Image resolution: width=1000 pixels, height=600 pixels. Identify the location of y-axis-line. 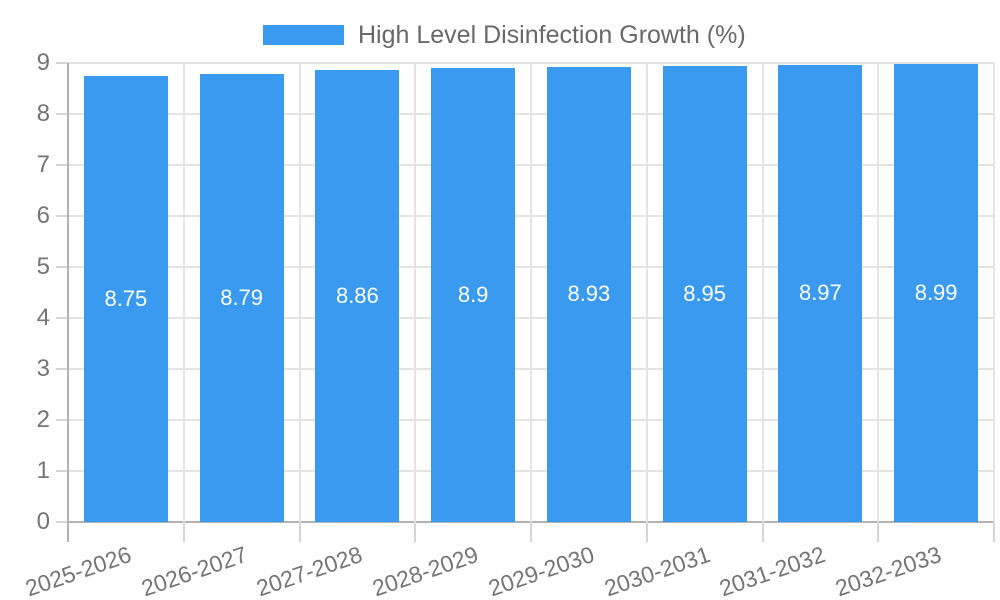
(68, 302).